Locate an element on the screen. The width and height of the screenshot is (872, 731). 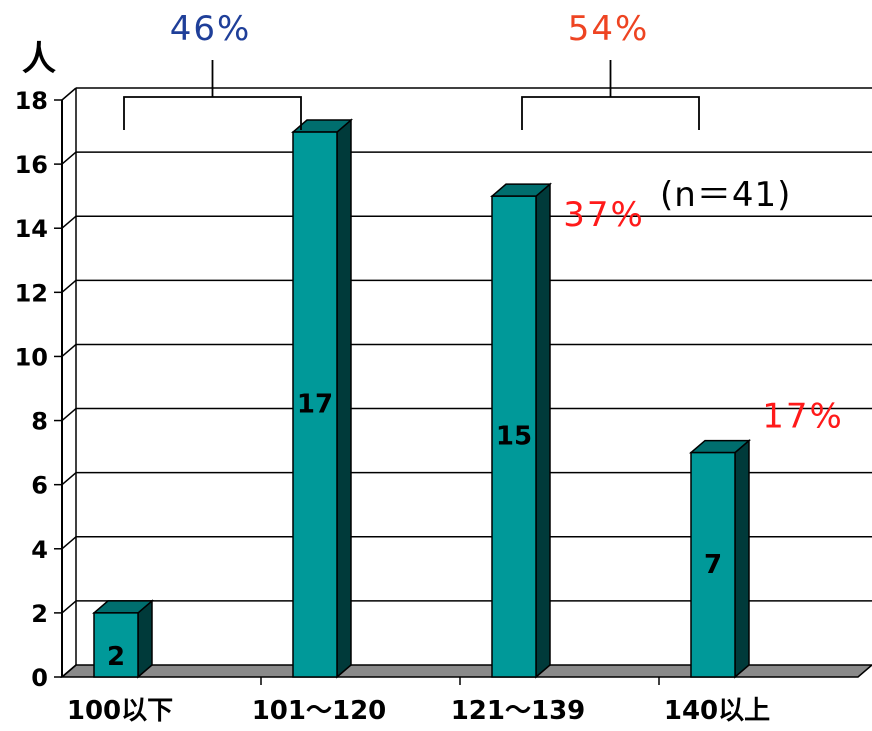
percent-annotation: 37% is located at coordinates (604, 215).